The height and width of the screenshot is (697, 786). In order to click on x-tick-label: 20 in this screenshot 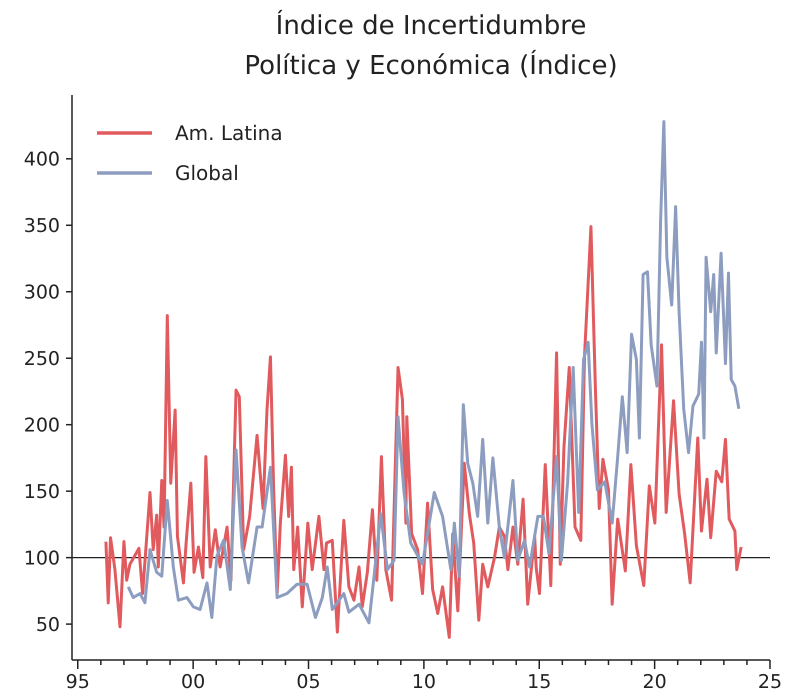, I will do `click(654, 682)`.